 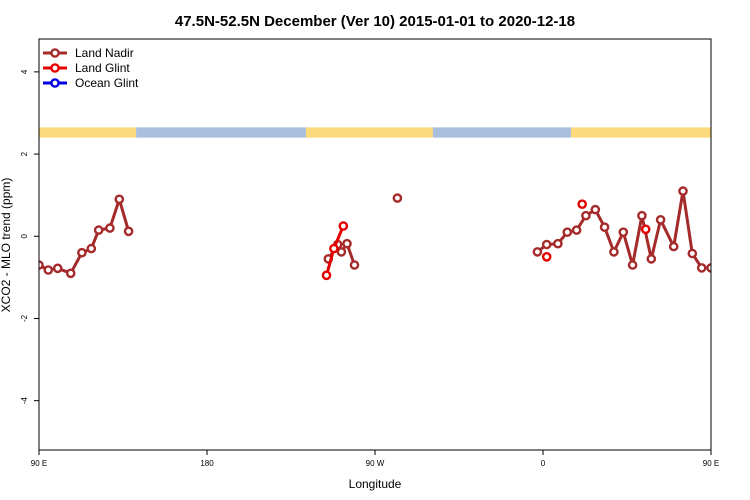 What do you see at coordinates (543, 463) in the screenshot?
I see `x-tick-label-3: 0` at bounding box center [543, 463].